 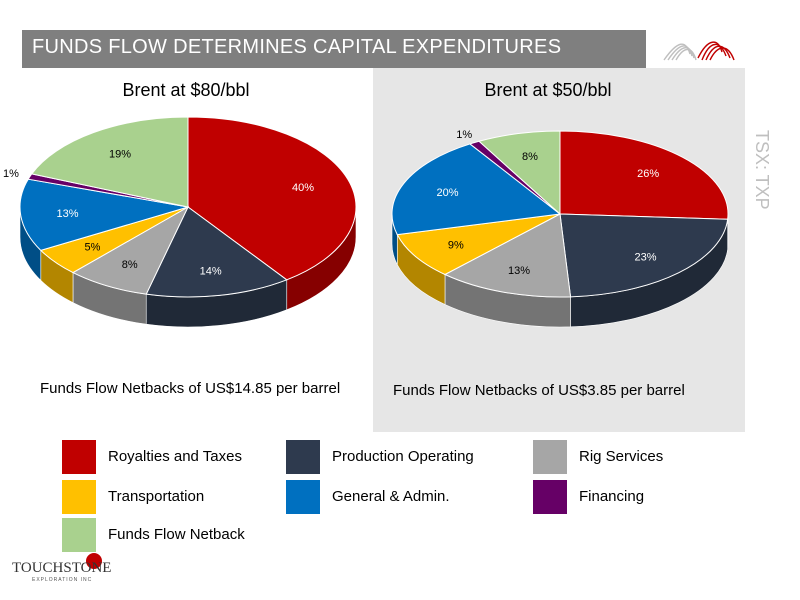 What do you see at coordinates (519, 173) in the screenshot?
I see `pie50-slice-funds-flow-netback` at bounding box center [519, 173].